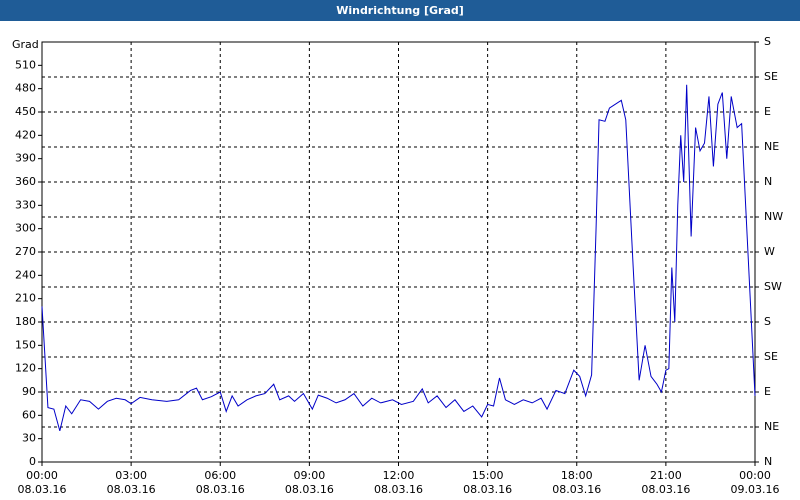 The image size is (800, 500). Describe the element at coordinates (399, 475) in the screenshot. I see `x-tick-label: 12:00` at that location.